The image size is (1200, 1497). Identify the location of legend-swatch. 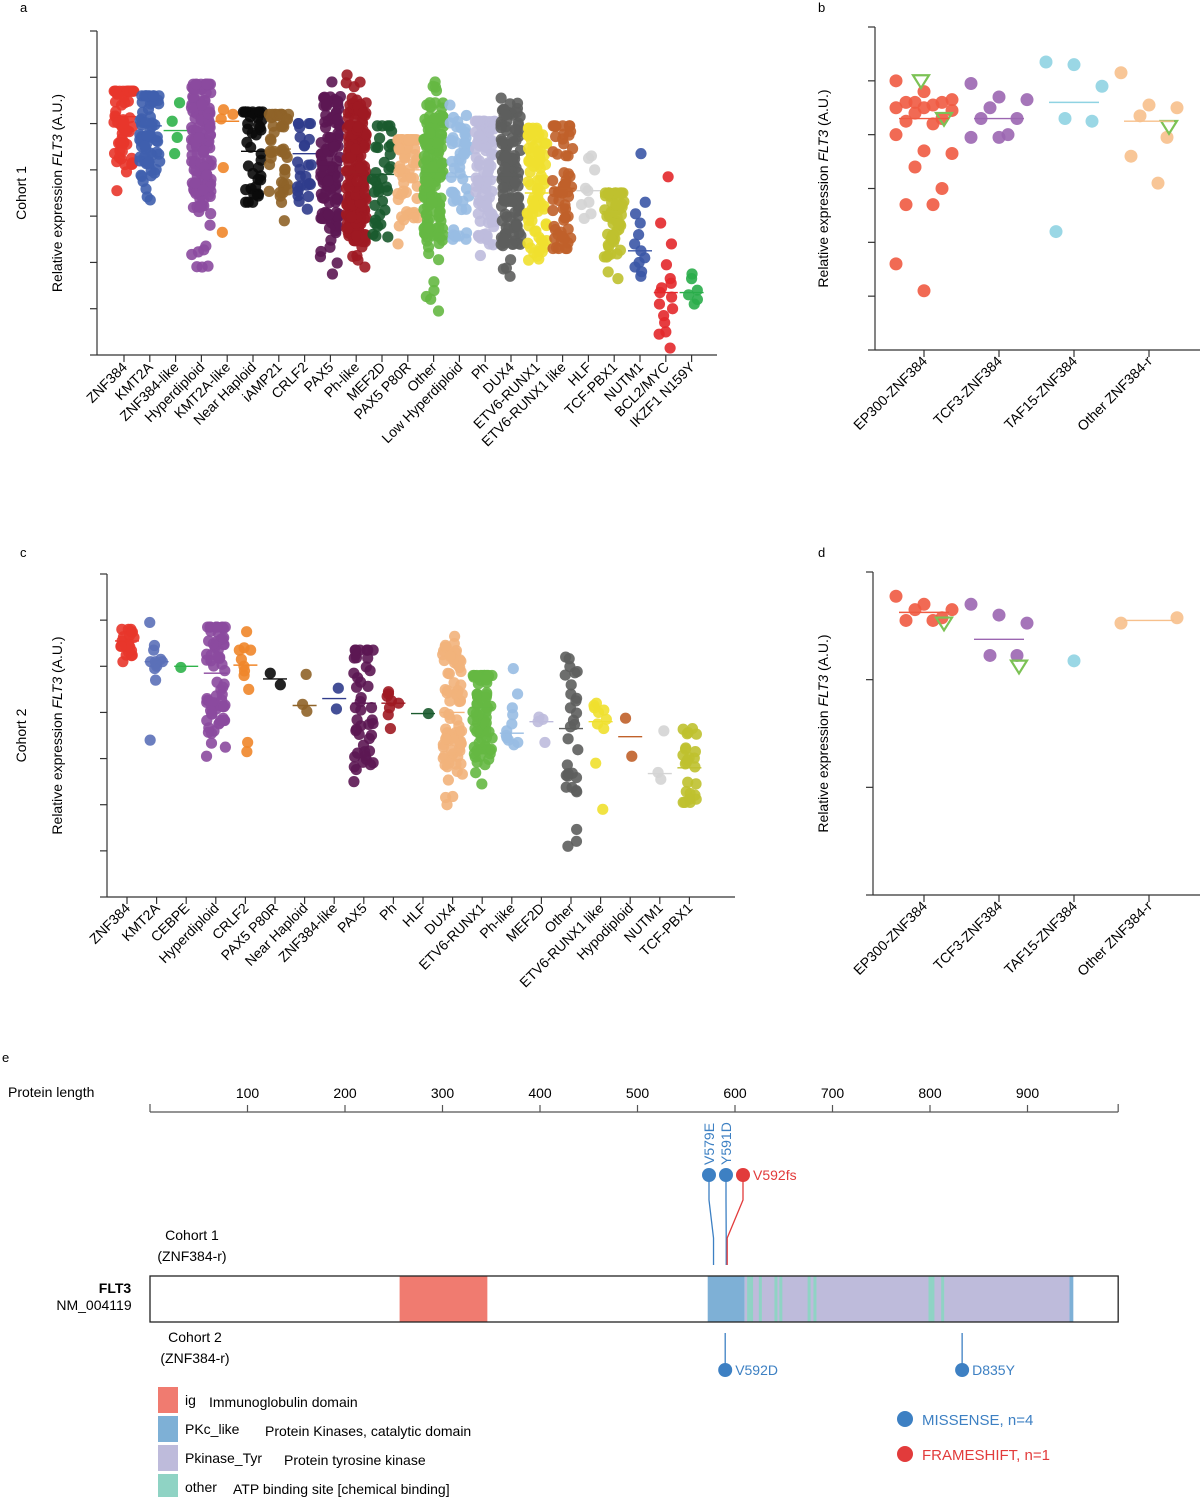
(168, 1458).